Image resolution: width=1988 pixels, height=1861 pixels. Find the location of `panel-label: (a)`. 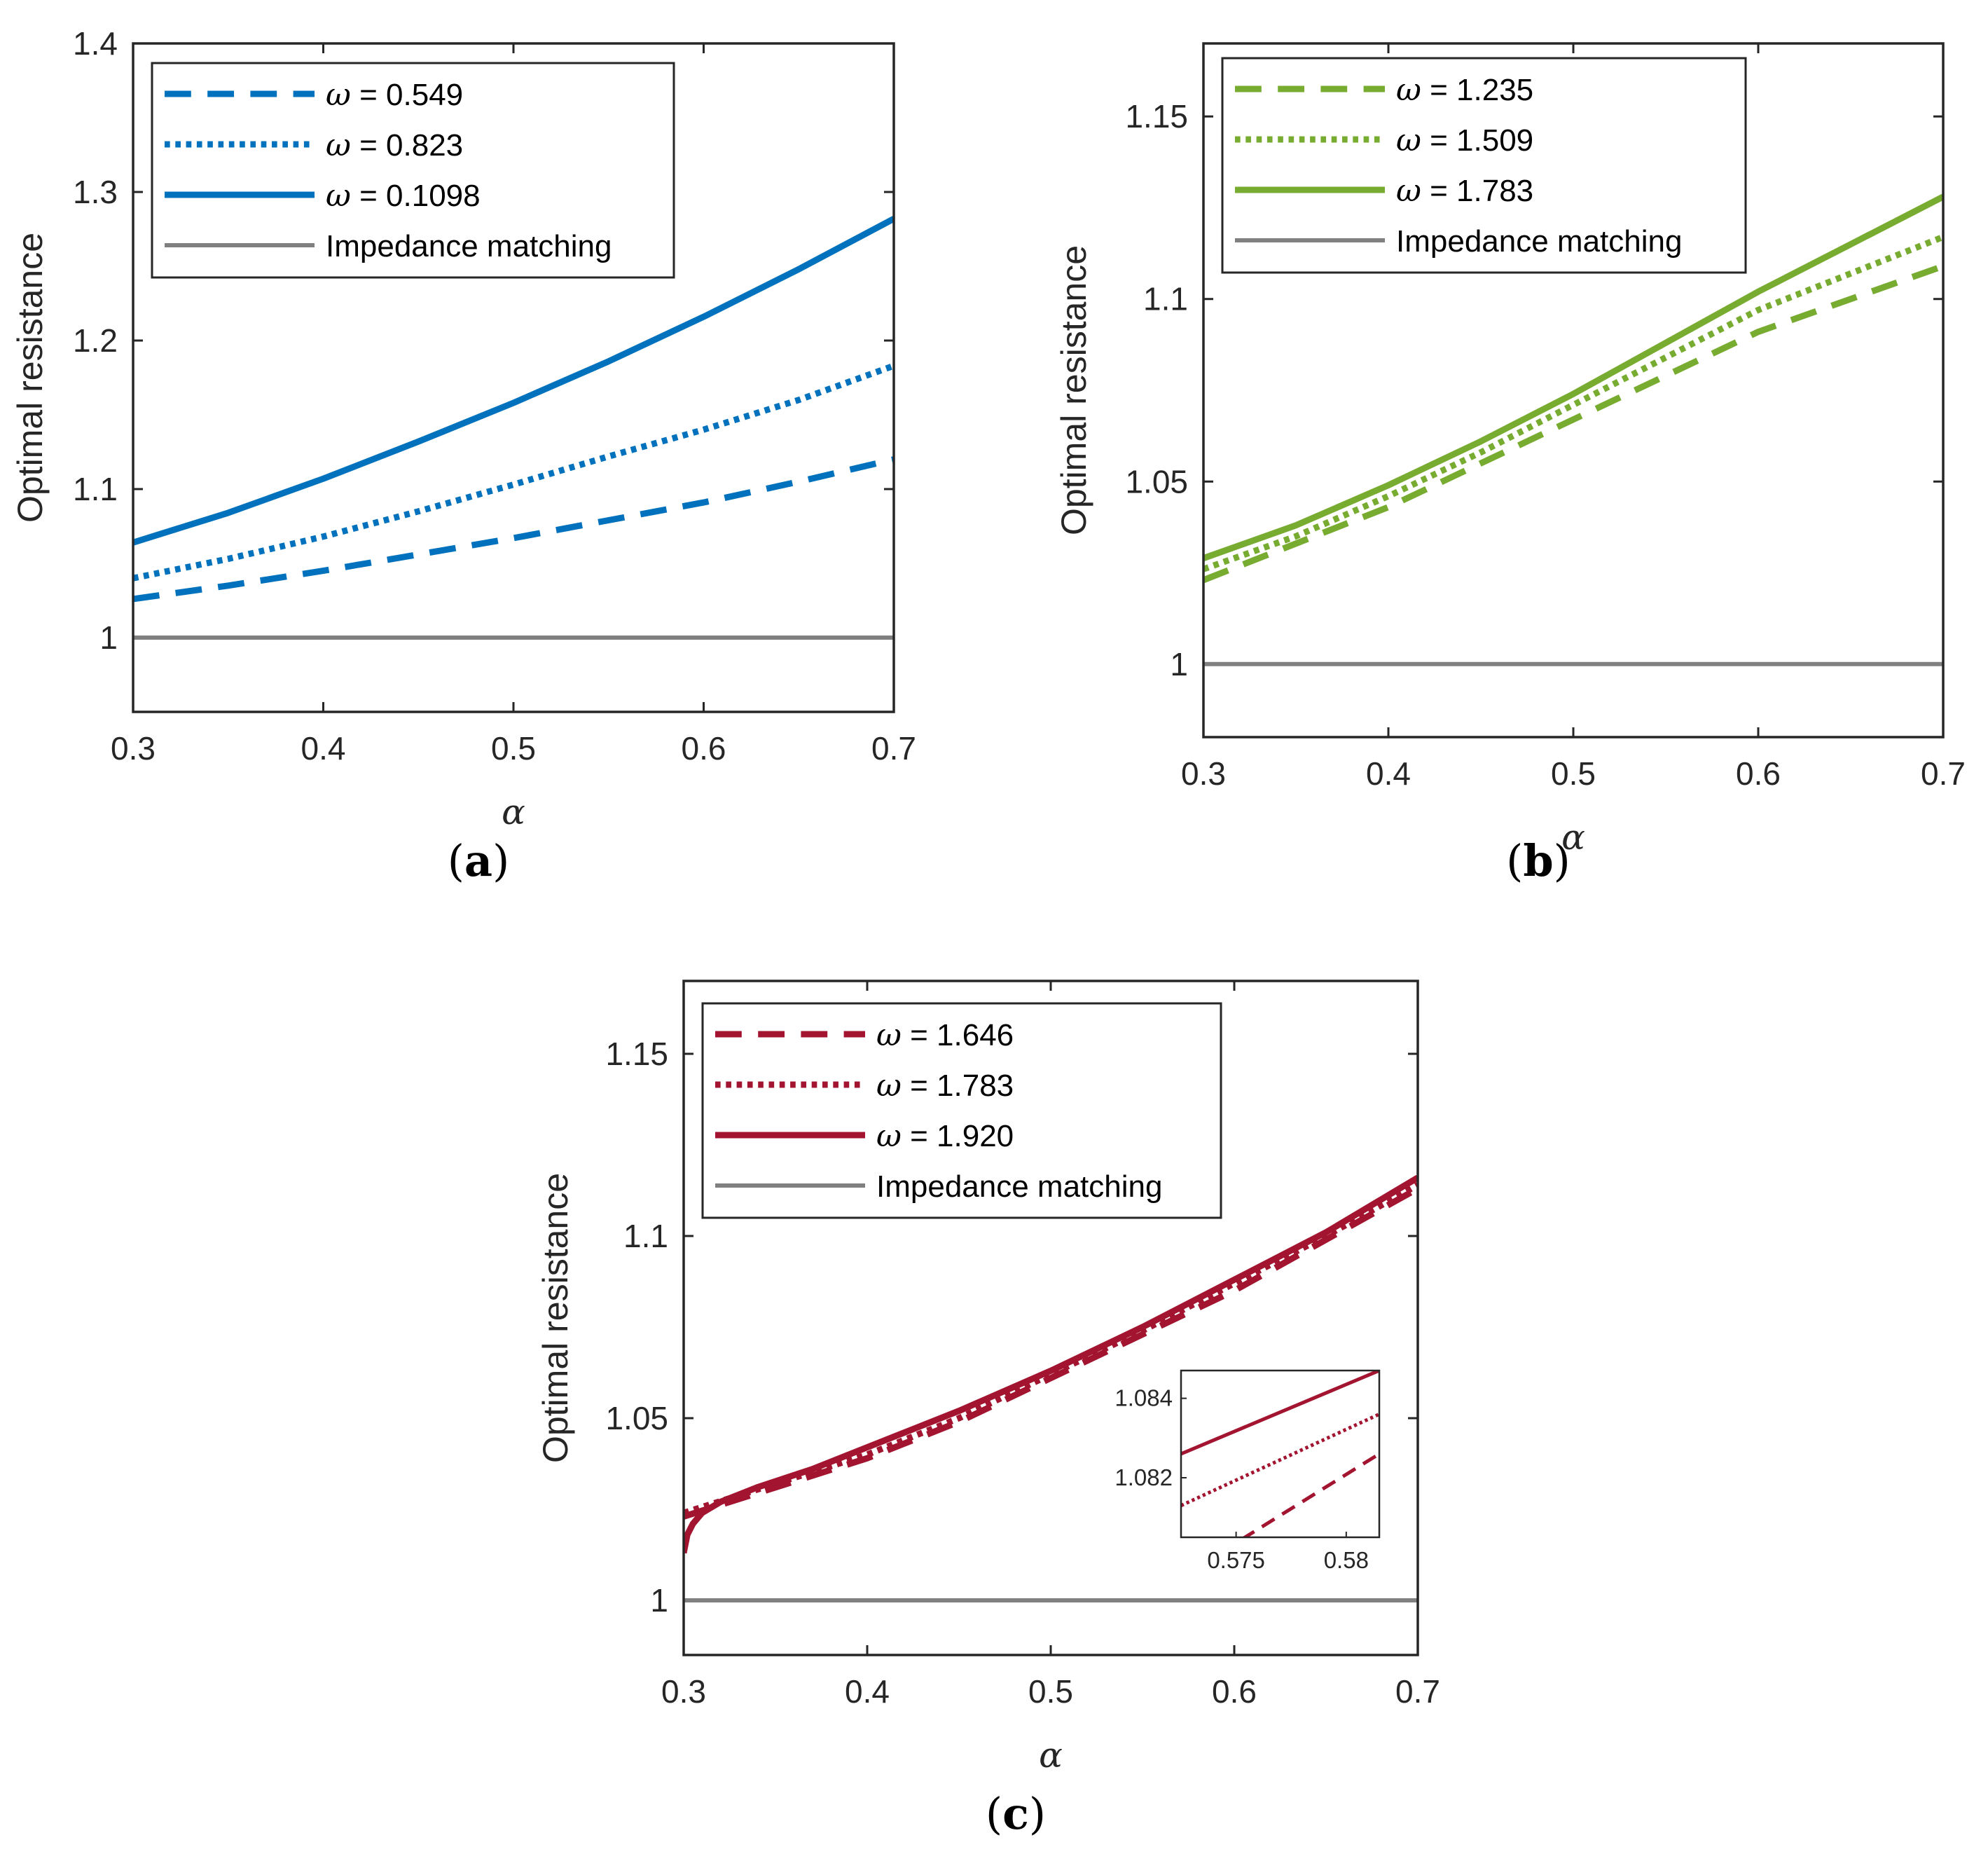

panel-label: (a) is located at coordinates (479, 860).